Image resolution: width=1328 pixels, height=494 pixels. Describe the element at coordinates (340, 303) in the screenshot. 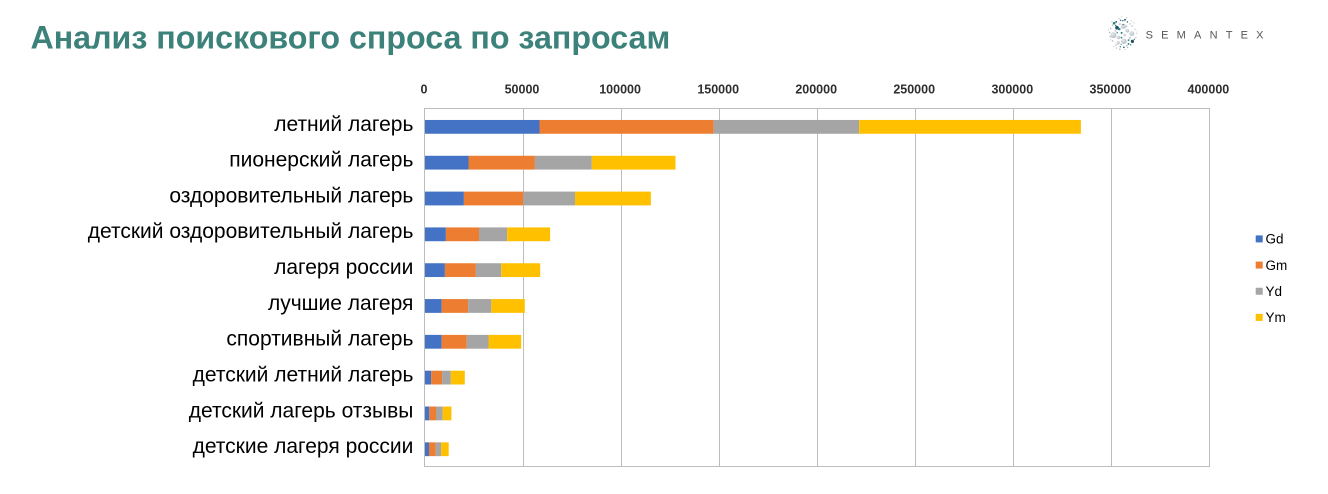

I see `svg-text: лучшие лагеря` at that location.